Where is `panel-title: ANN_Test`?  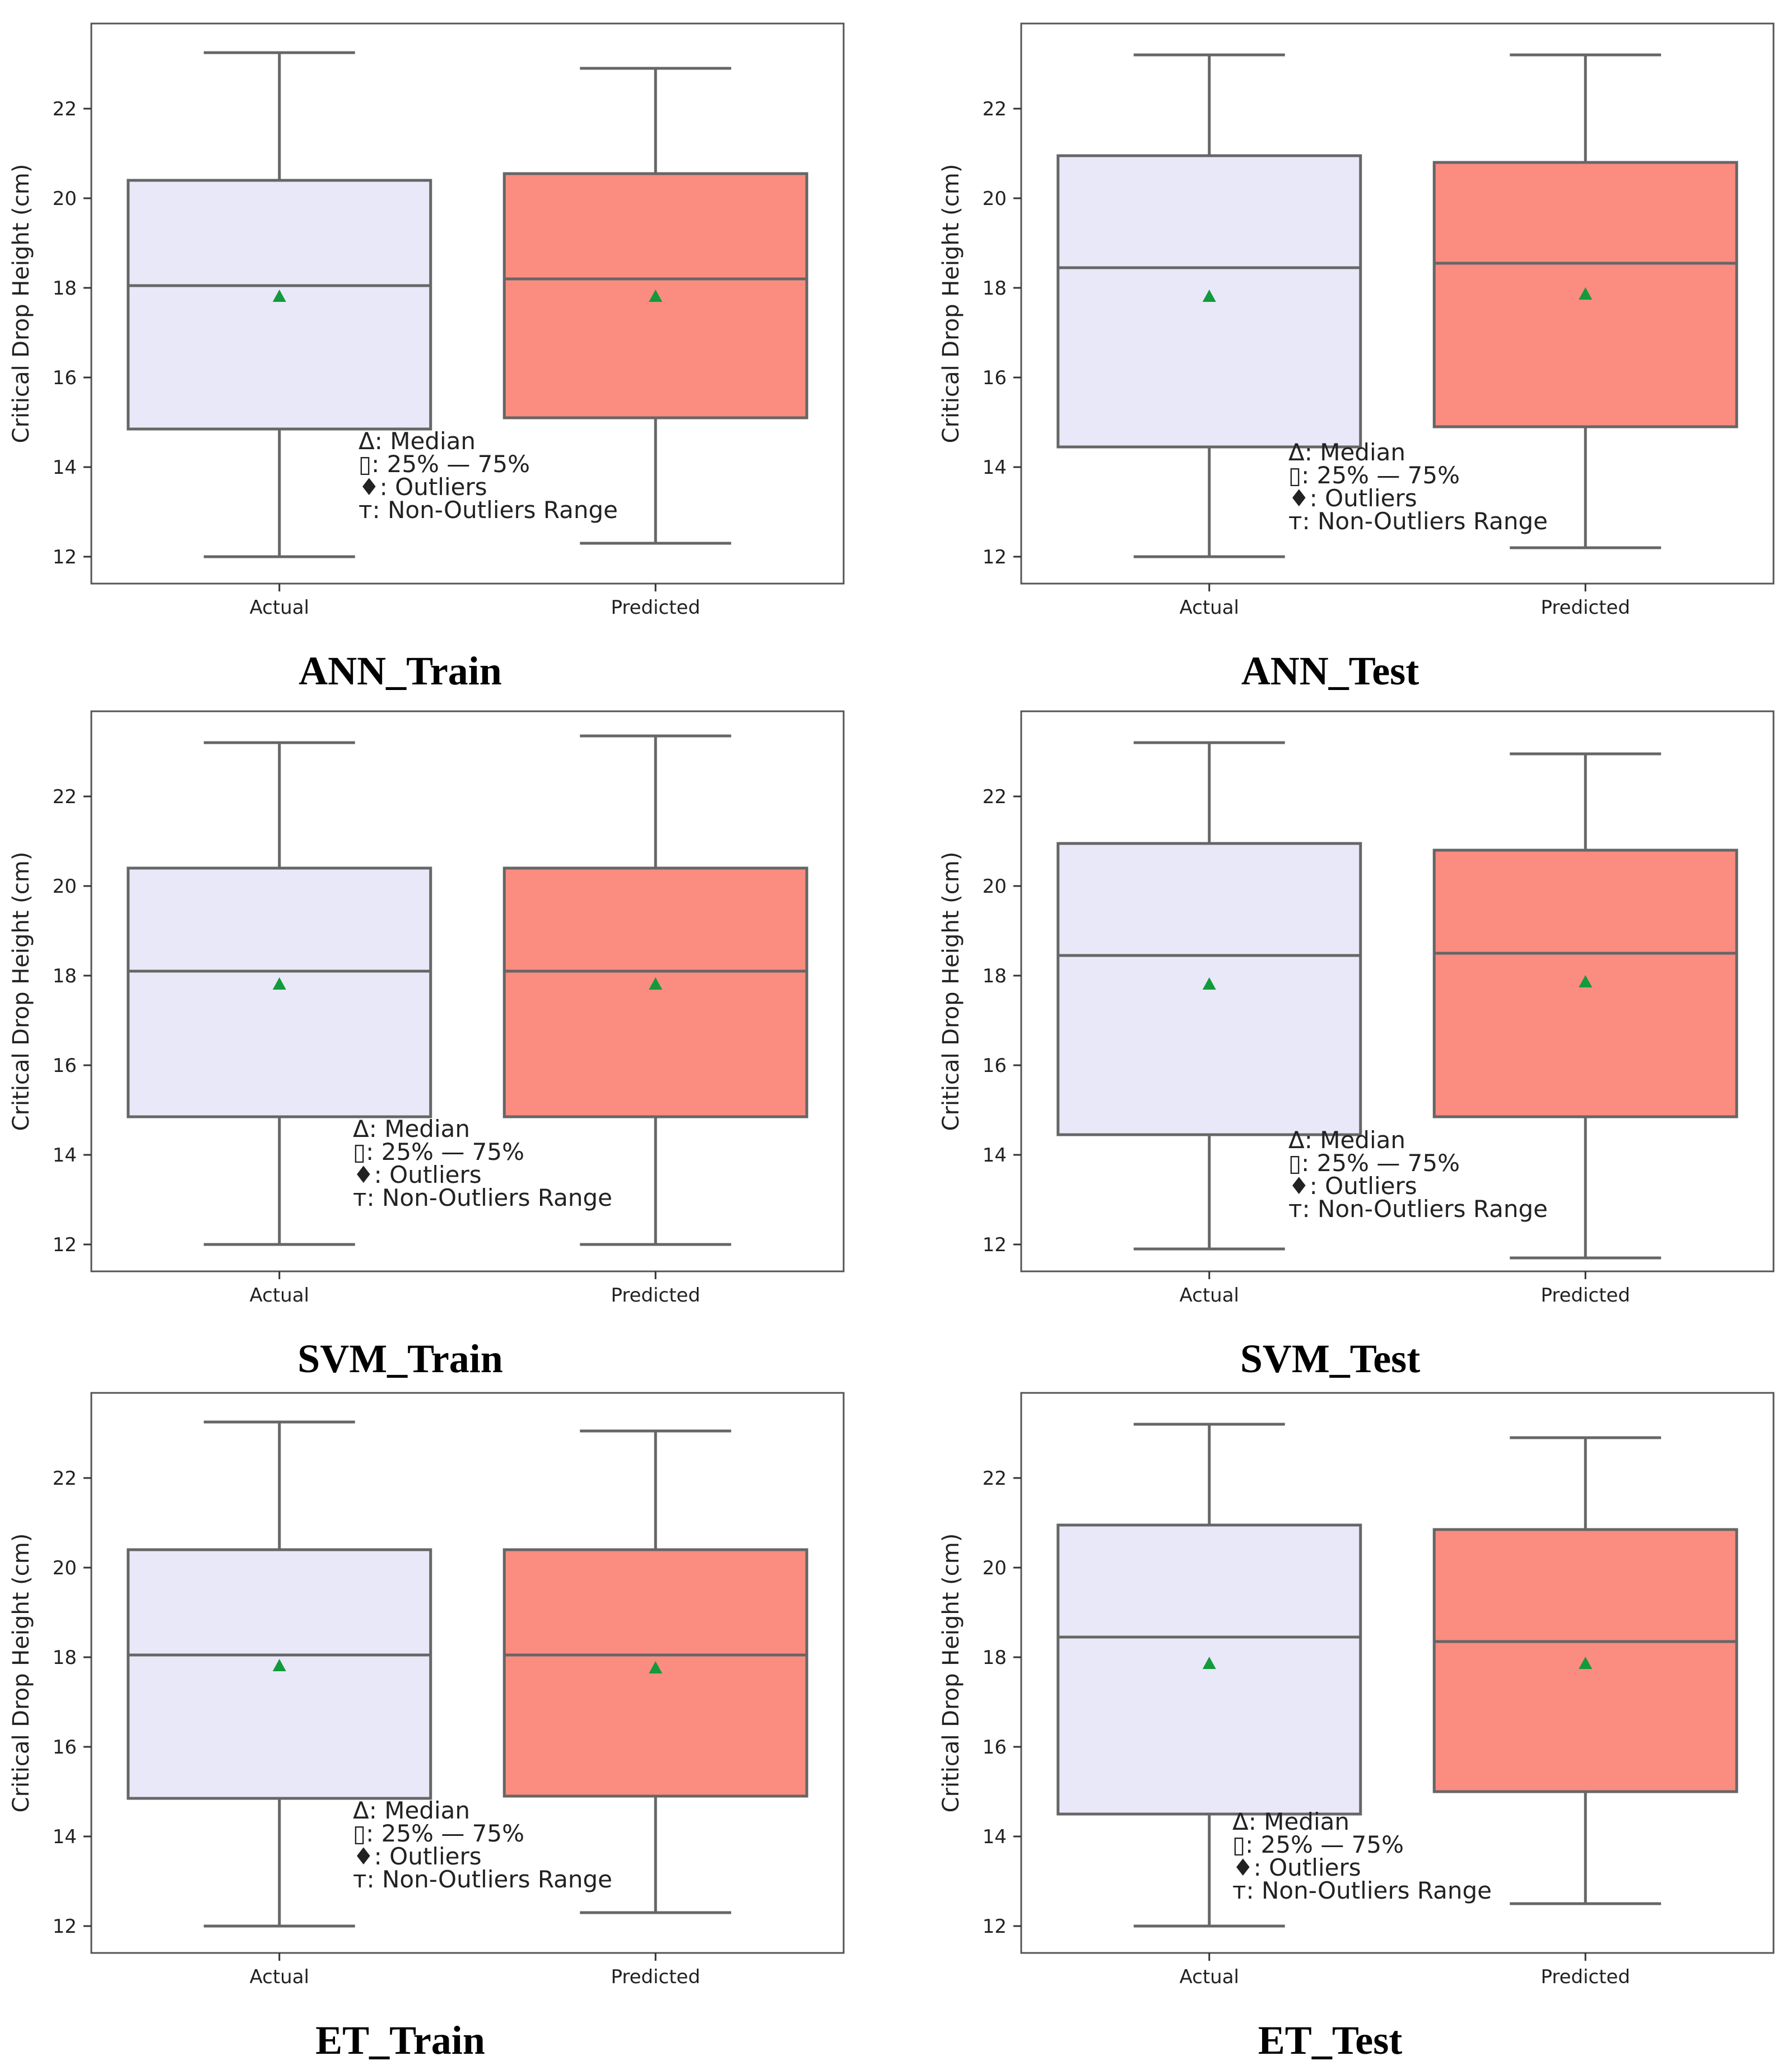 panel-title: ANN_Test is located at coordinates (1330, 671).